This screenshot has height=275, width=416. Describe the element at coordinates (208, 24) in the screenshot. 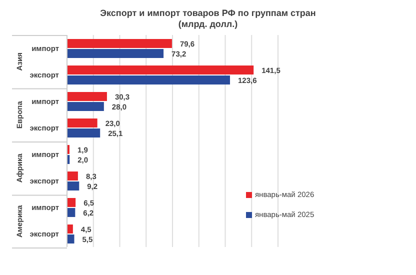

I see `chart-subtitle: (млрд. долл.)` at that location.